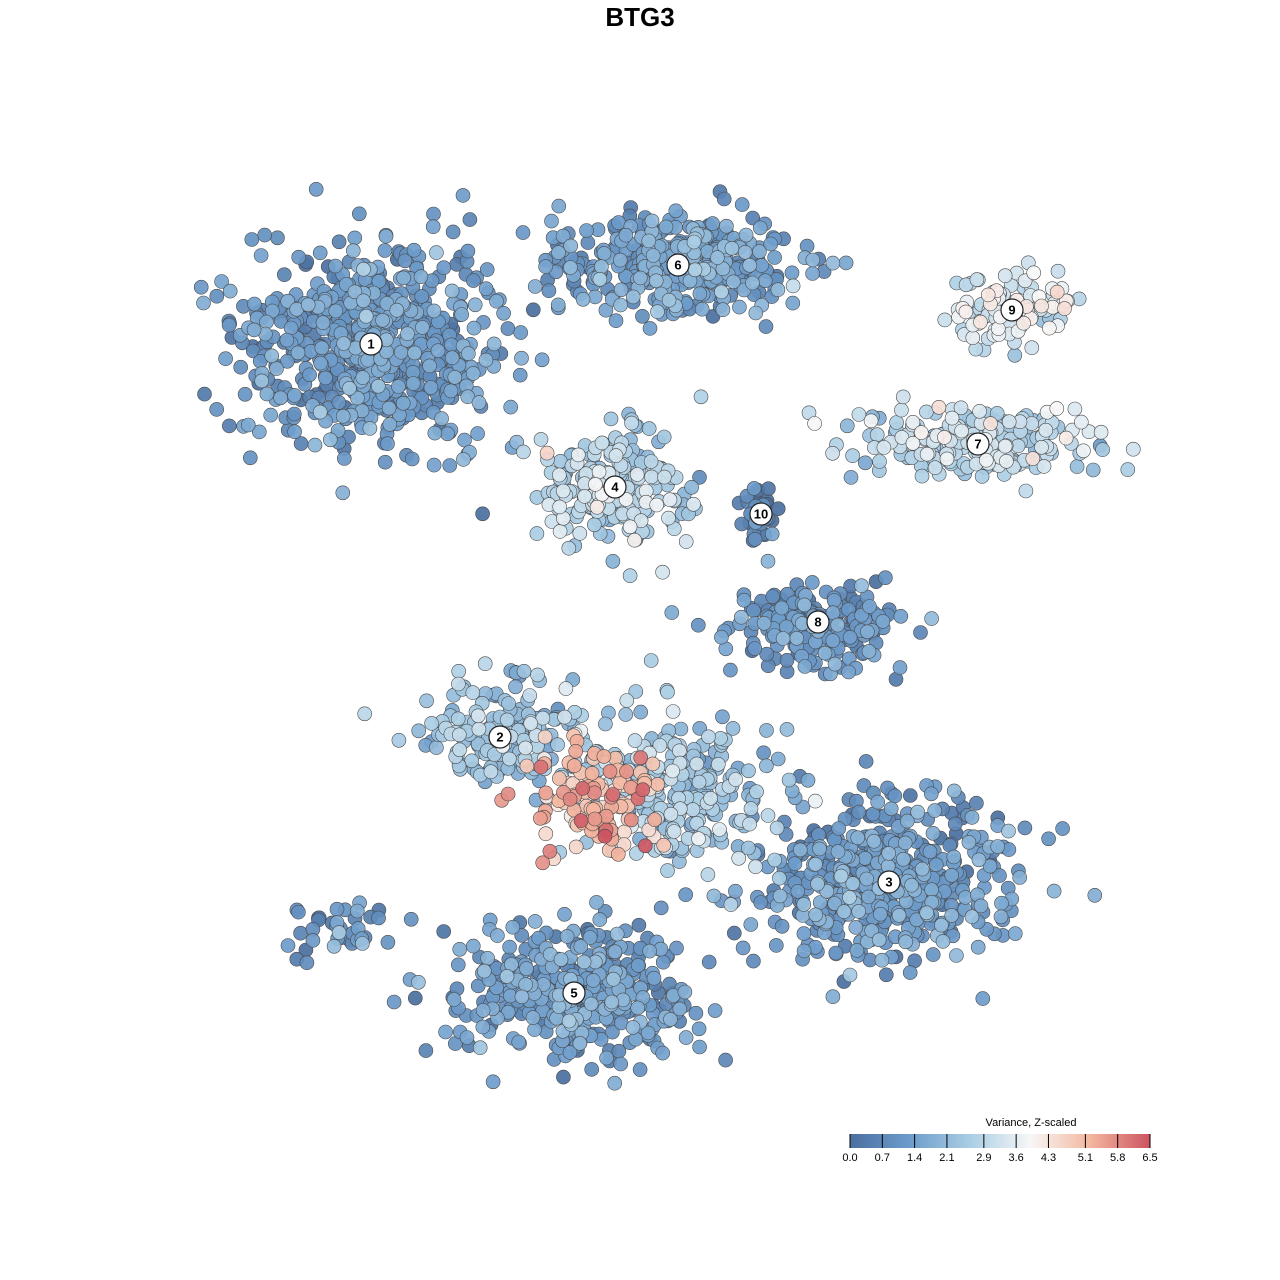  I want to click on legend-tick-label: 5.8, so click(1117, 1158).